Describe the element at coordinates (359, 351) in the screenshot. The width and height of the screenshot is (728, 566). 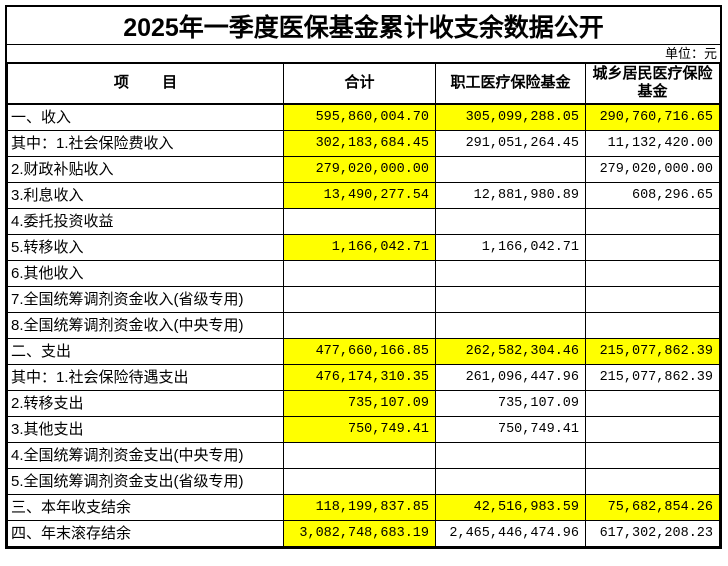
I see `cell-total: 477,660,166.85` at that location.